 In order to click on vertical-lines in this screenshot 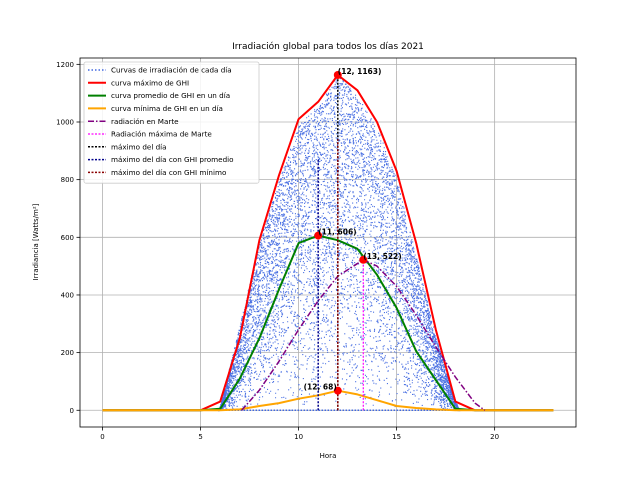, I will do `click(340, 243)`.